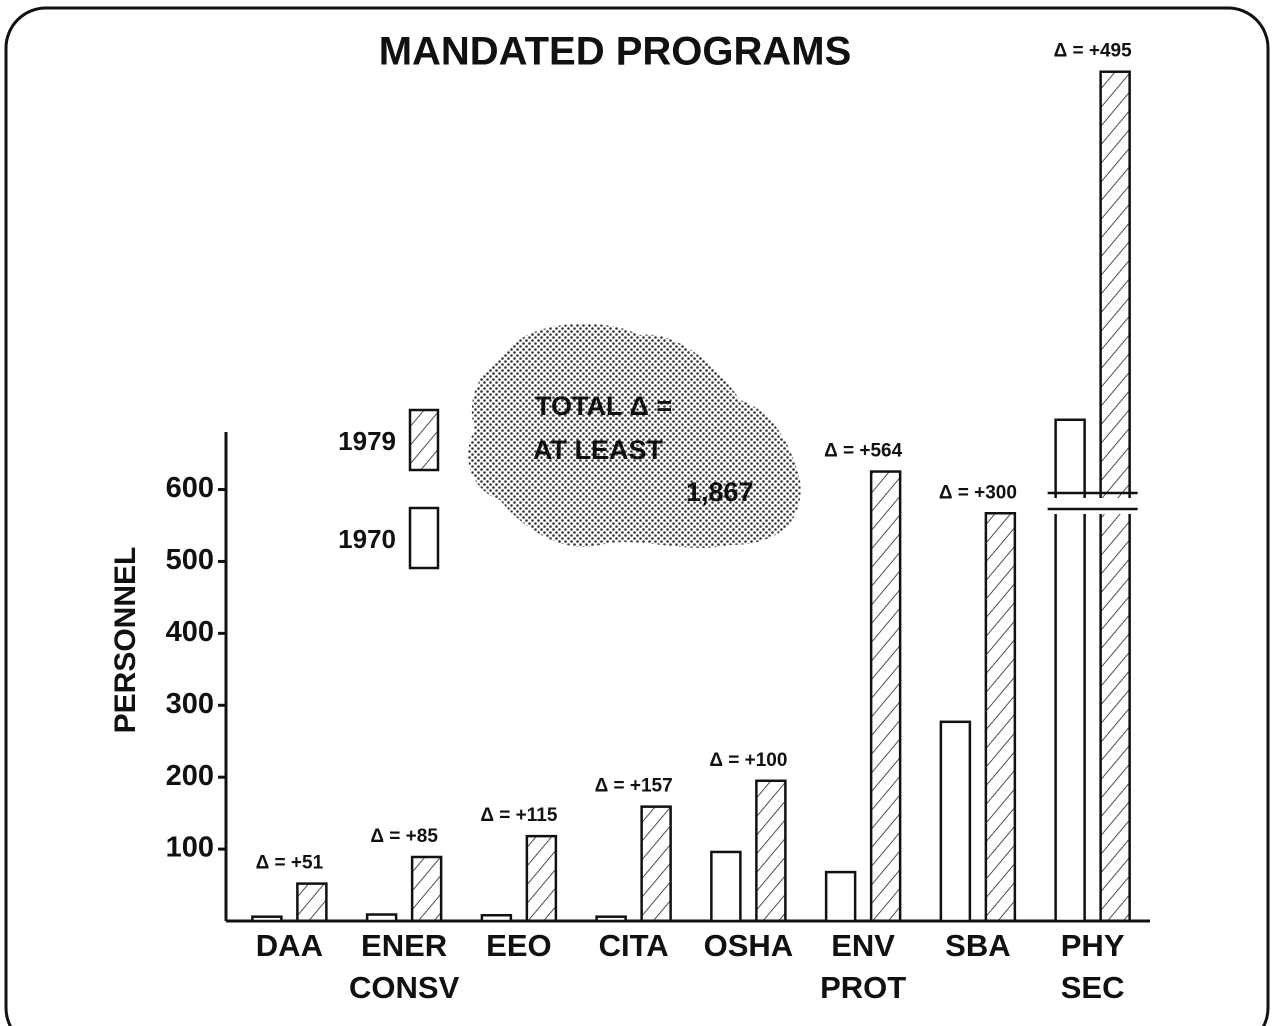 The image size is (1276, 1026). I want to click on callout-text: TOTAL Δ =, so click(603, 406).